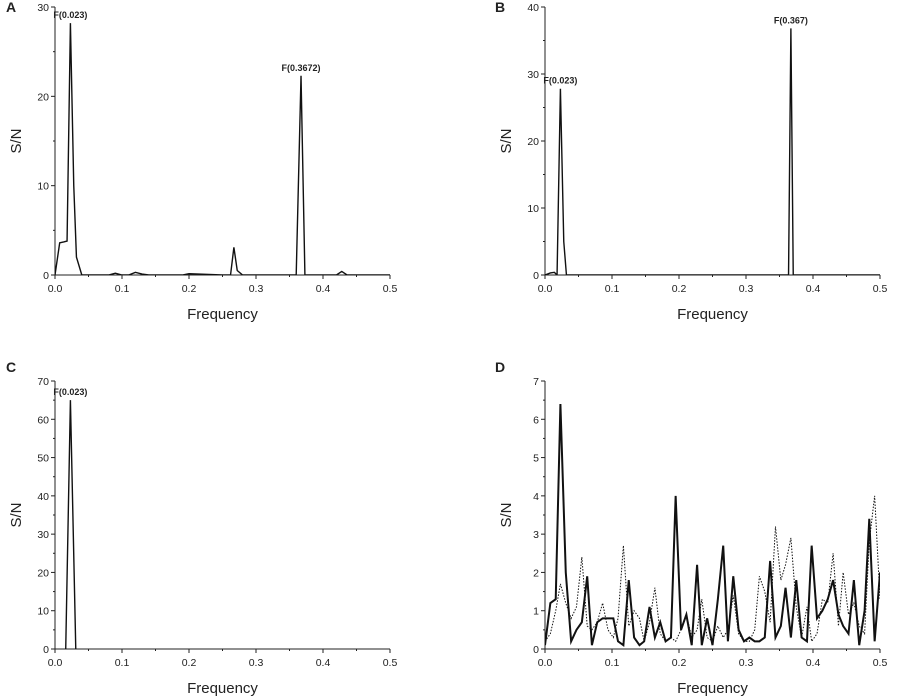 The height and width of the screenshot is (699, 909). What do you see at coordinates (536, 382) in the screenshot?
I see `y-tick-label: 7` at bounding box center [536, 382].